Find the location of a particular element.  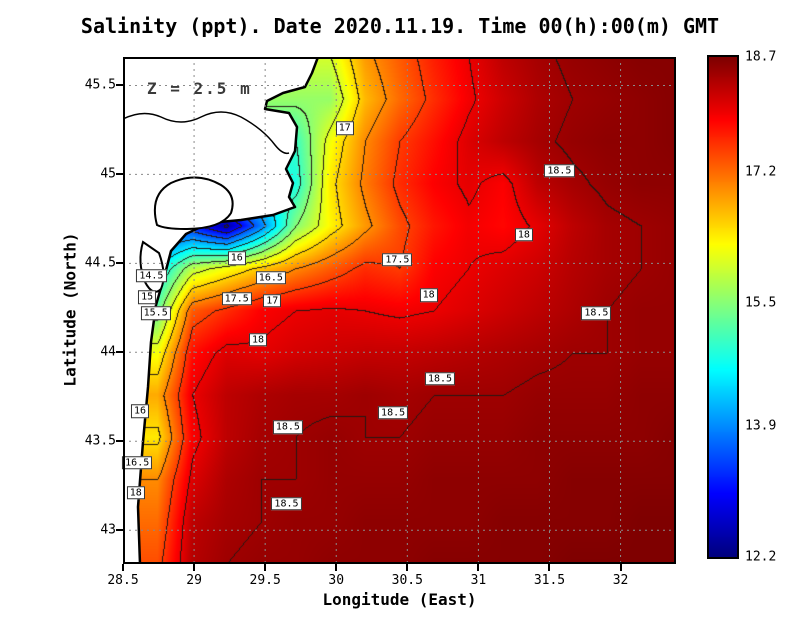

colorbar-gradient-canvas is located at coordinates (723, 307).